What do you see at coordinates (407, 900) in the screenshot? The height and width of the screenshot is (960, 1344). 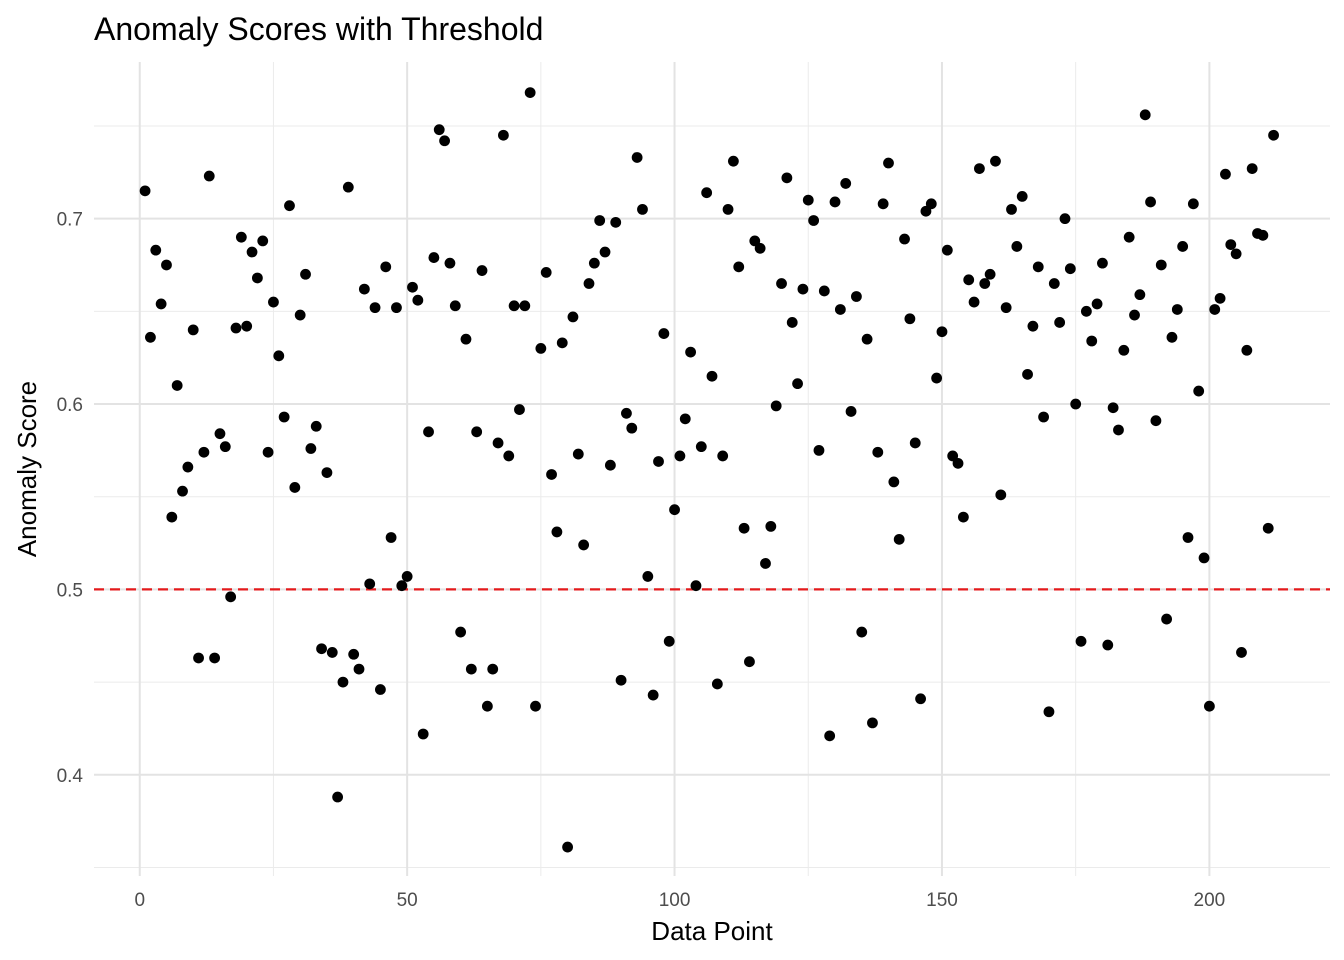 I see `x-tick-label: 50` at bounding box center [407, 900].